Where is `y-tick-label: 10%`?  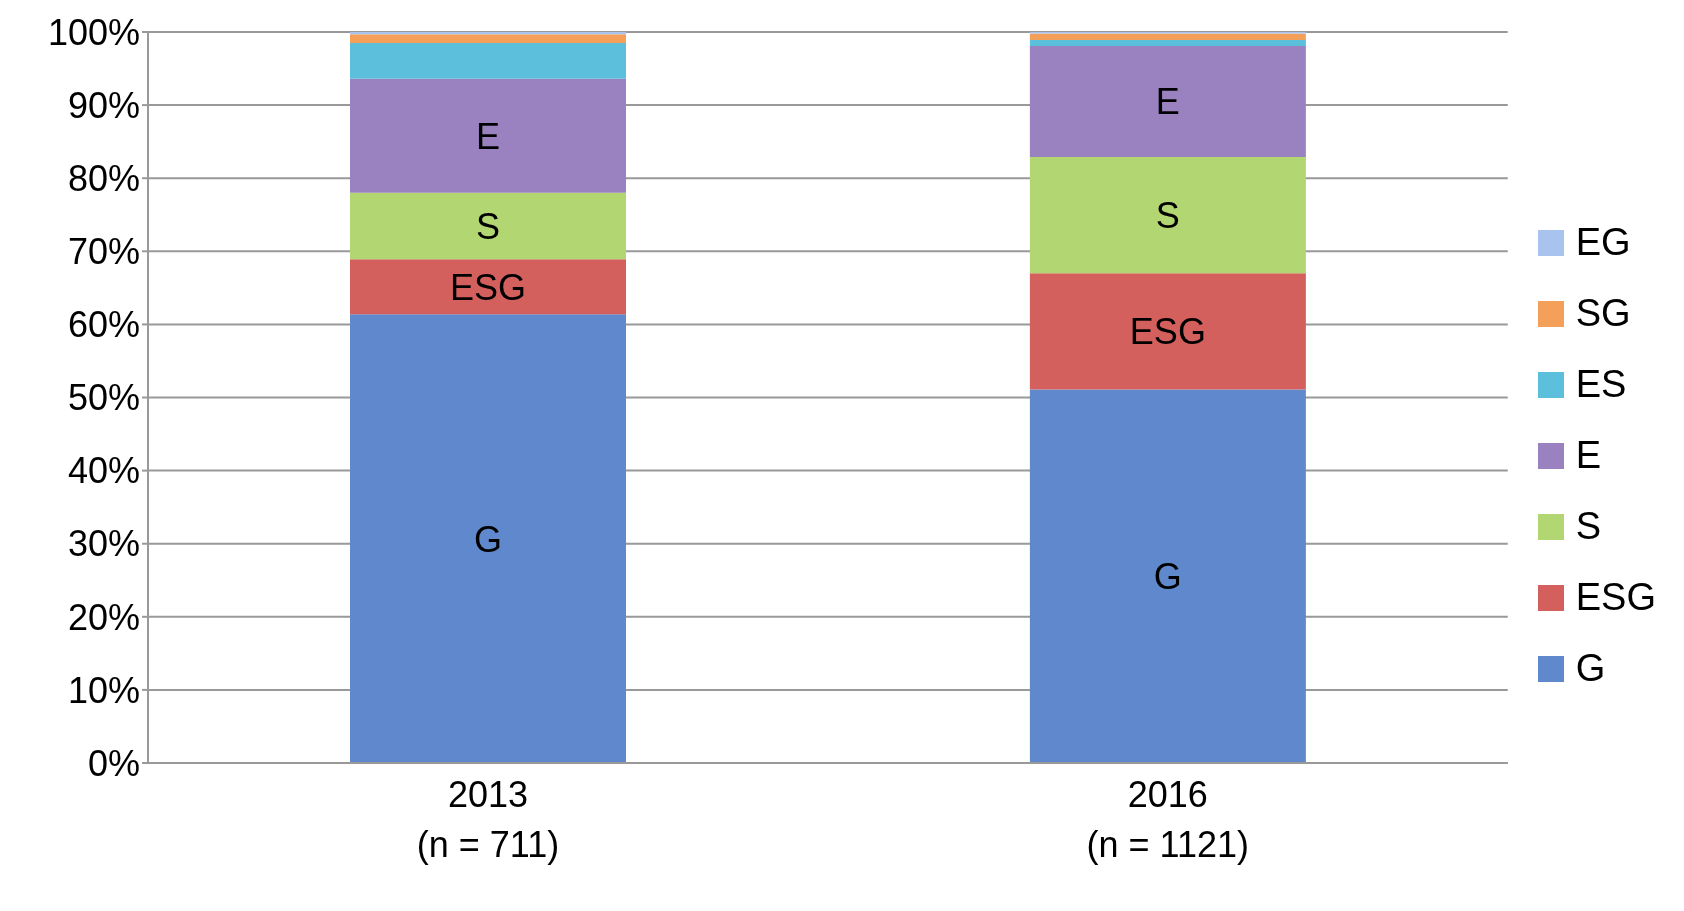
y-tick-label: 10% is located at coordinates (103, 690).